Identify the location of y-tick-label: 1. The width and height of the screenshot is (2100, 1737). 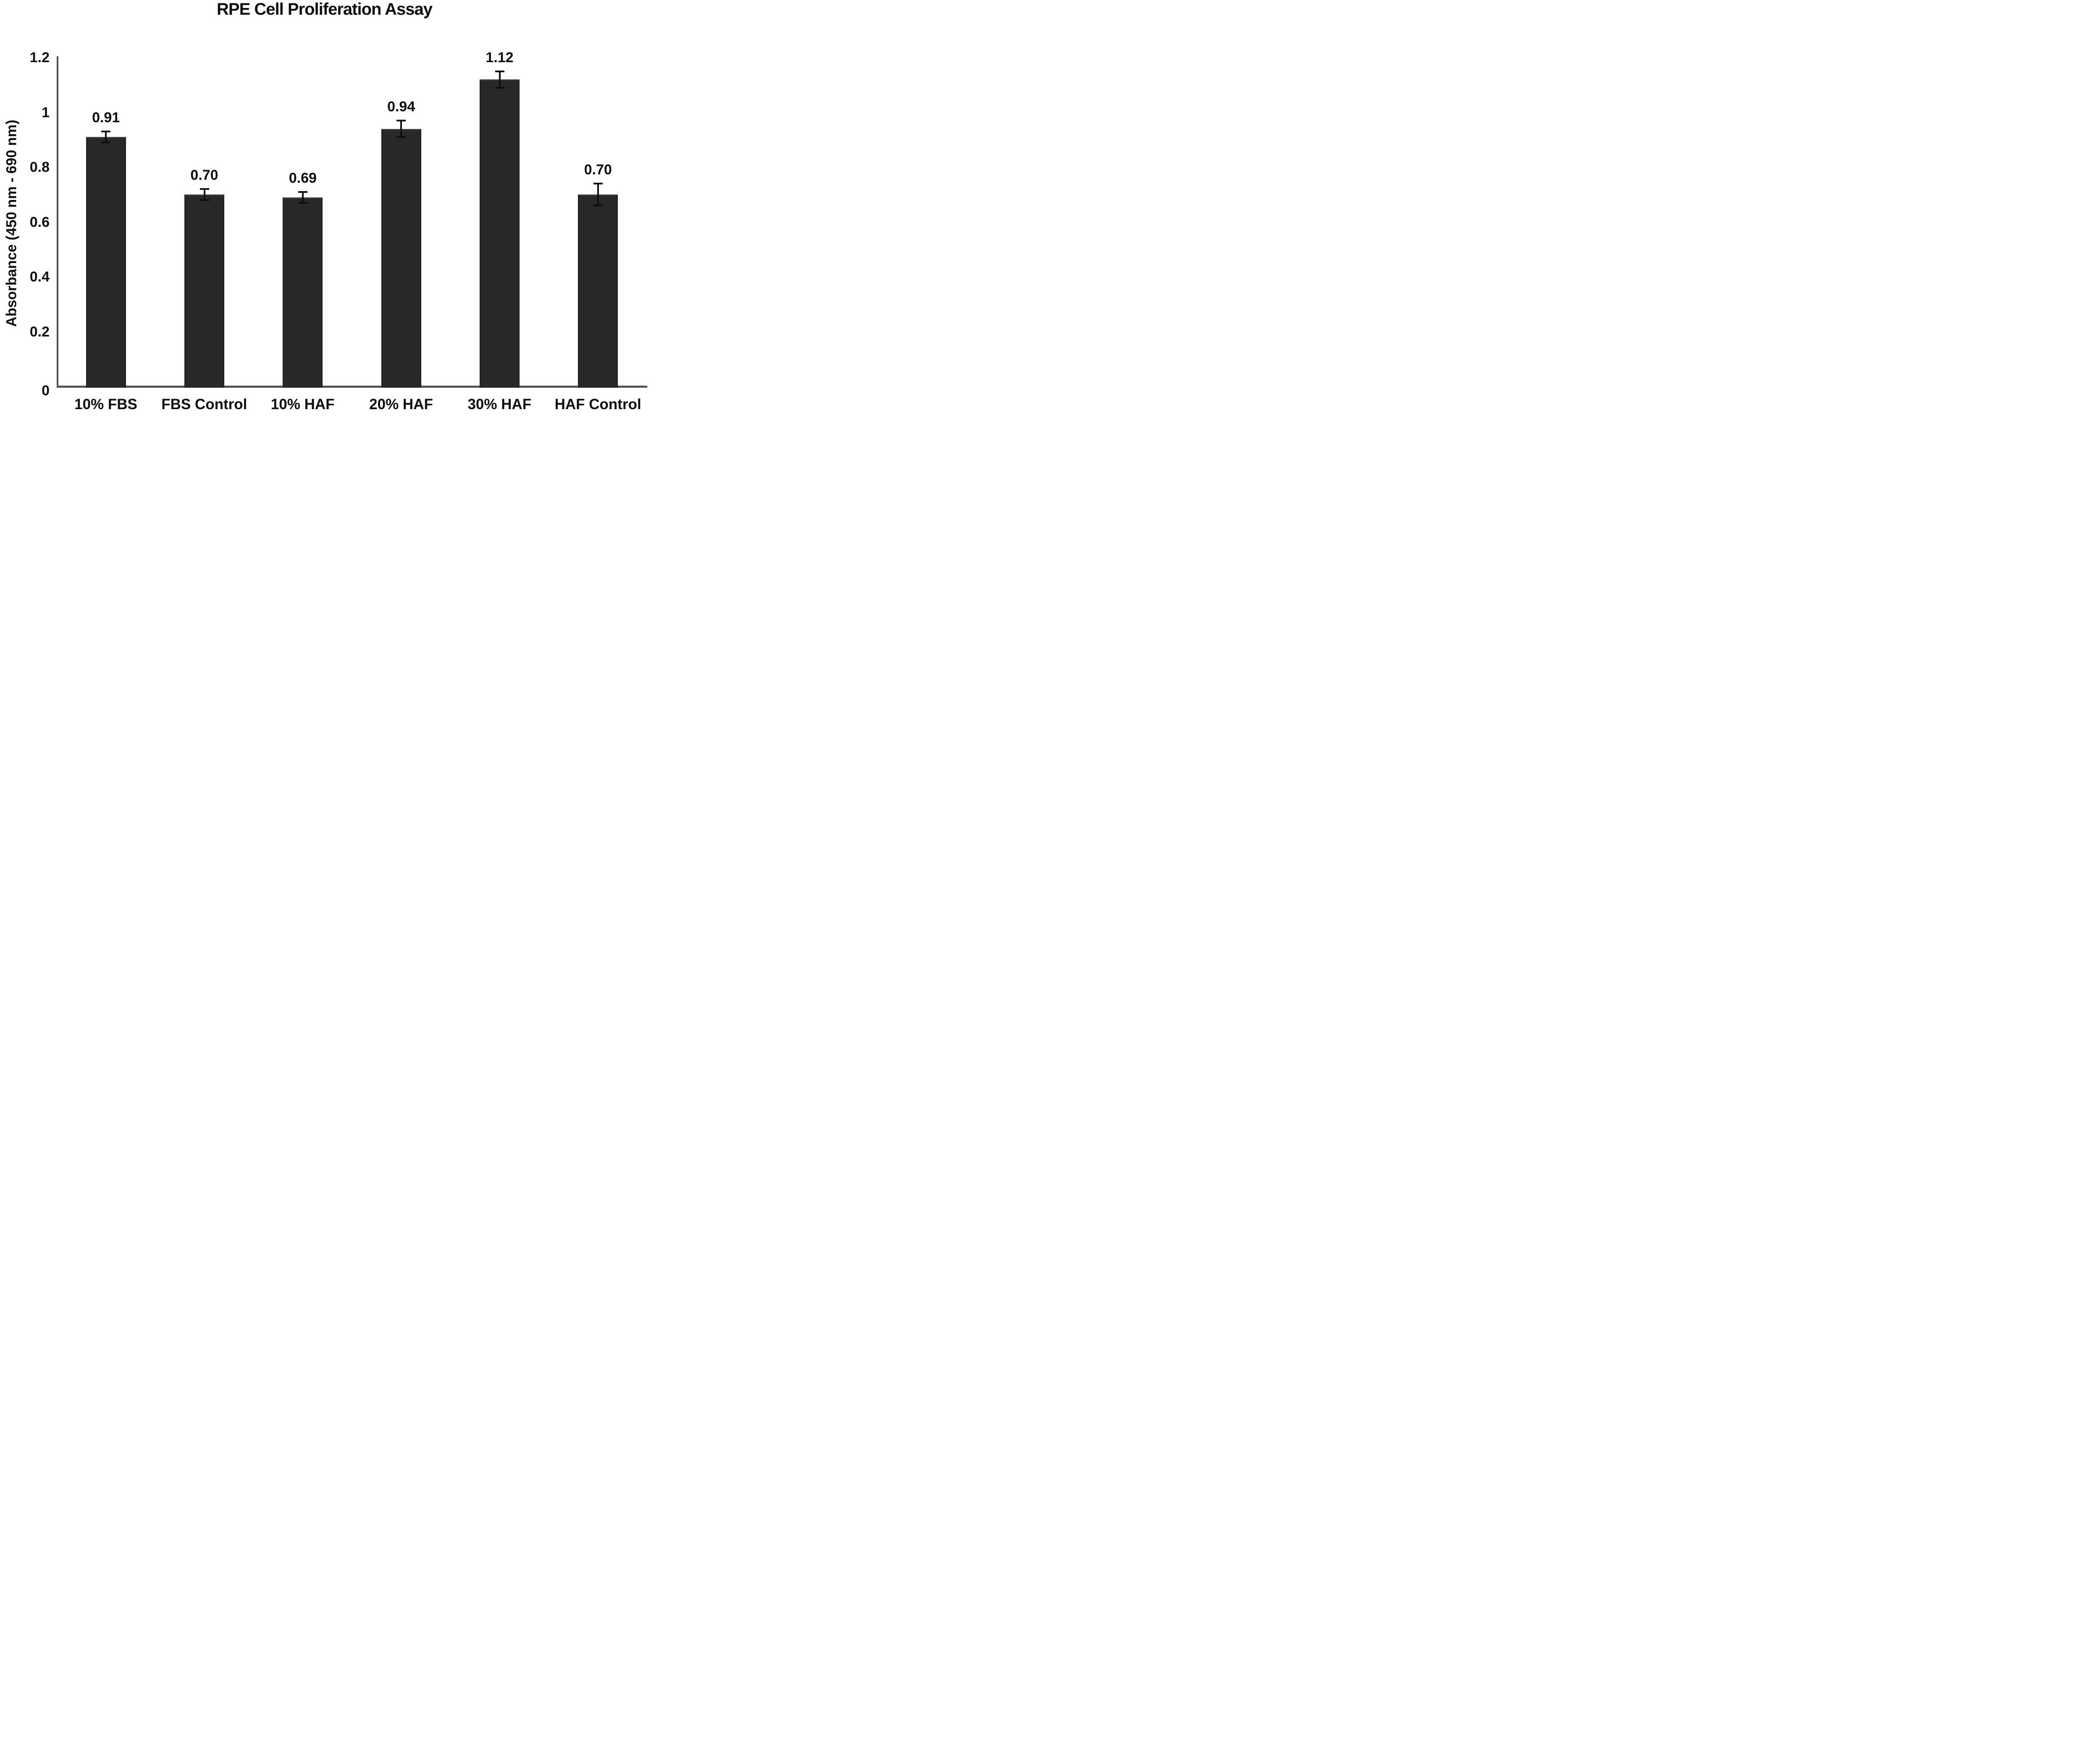
(46, 112).